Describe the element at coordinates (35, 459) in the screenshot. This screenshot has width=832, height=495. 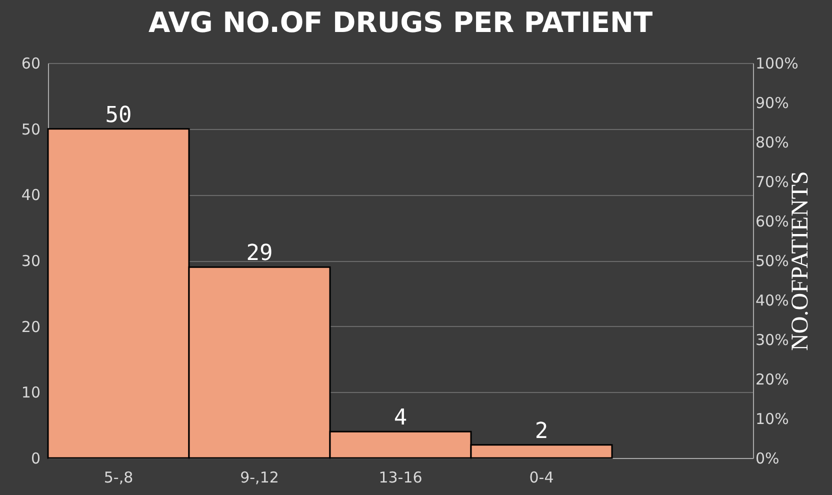
I see `y-tick-label: 0` at that location.